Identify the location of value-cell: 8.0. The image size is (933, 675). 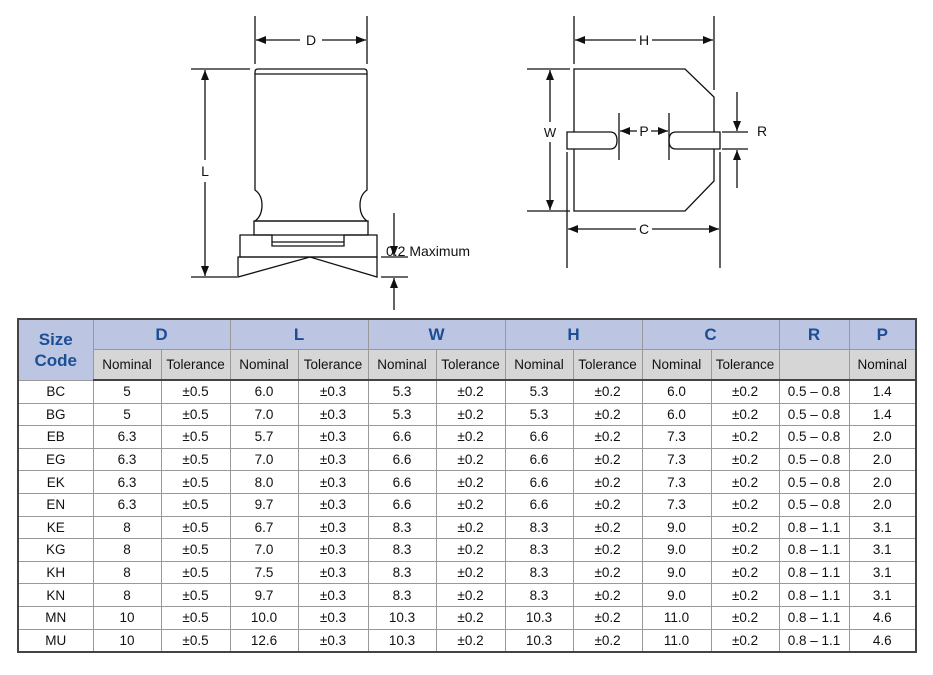
(264, 482).